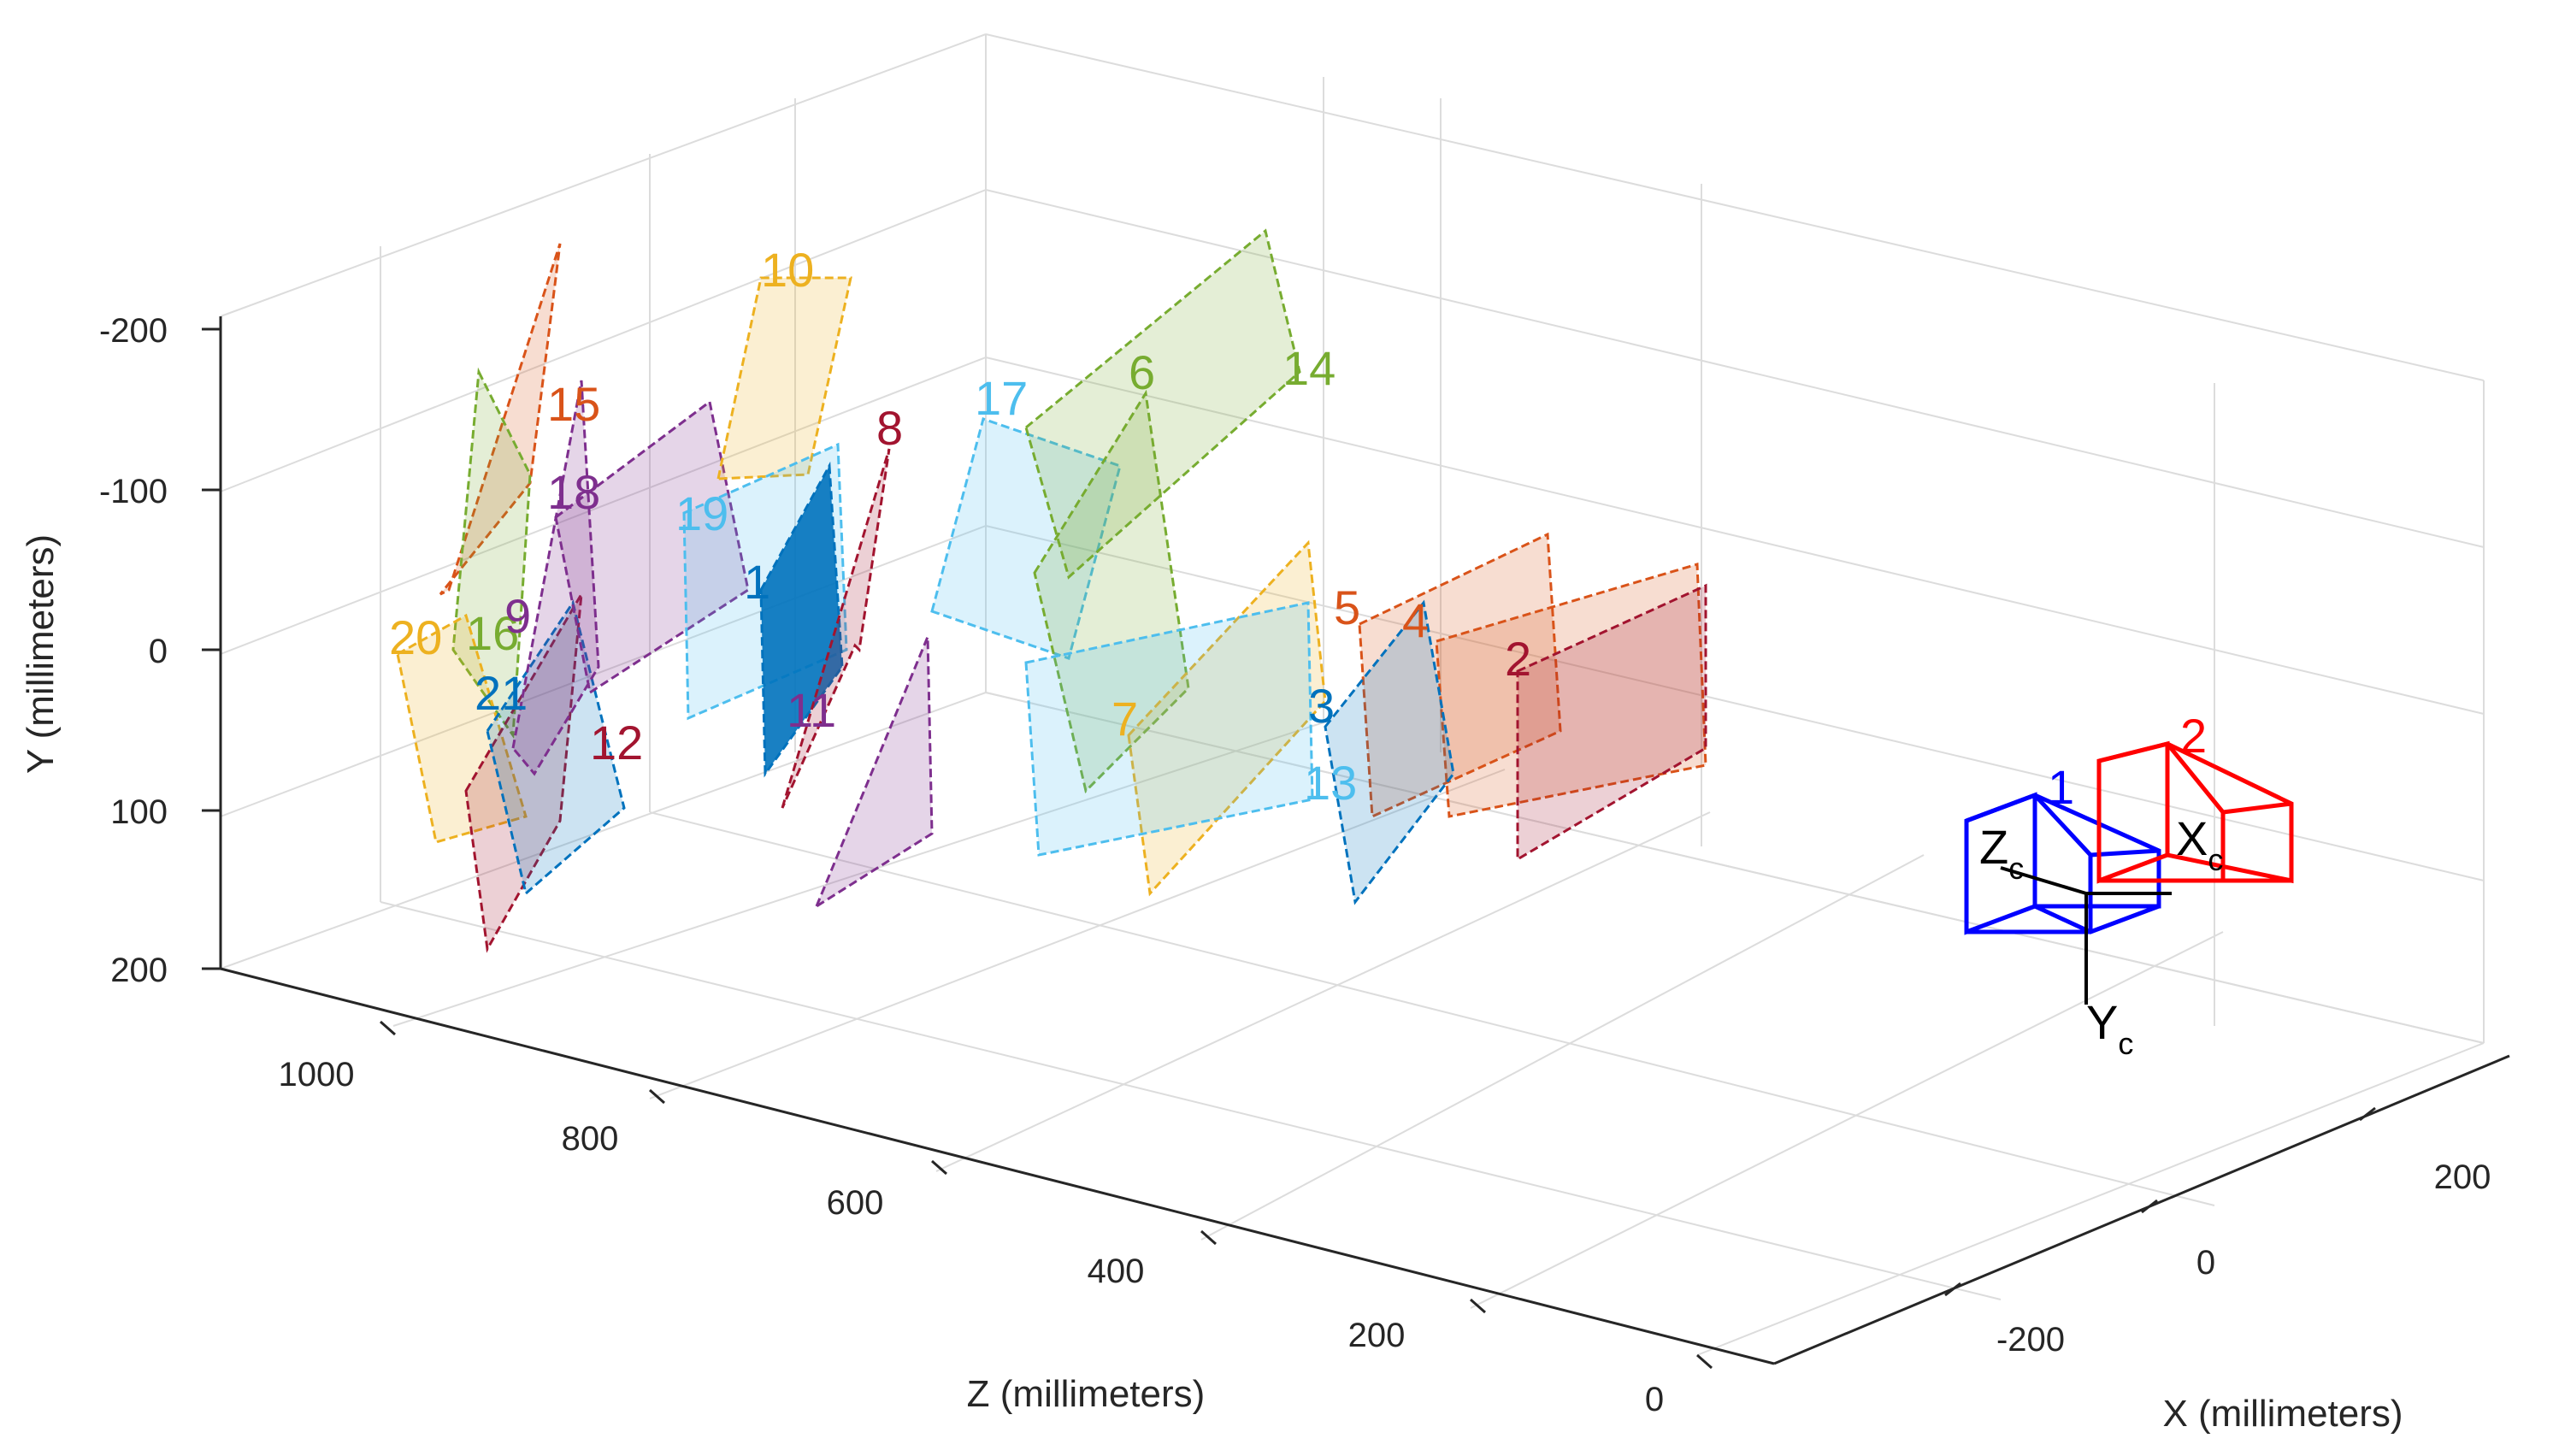 The width and height of the screenshot is (2559, 1456). I want to click on board-13-label: 13, so click(1331, 783).